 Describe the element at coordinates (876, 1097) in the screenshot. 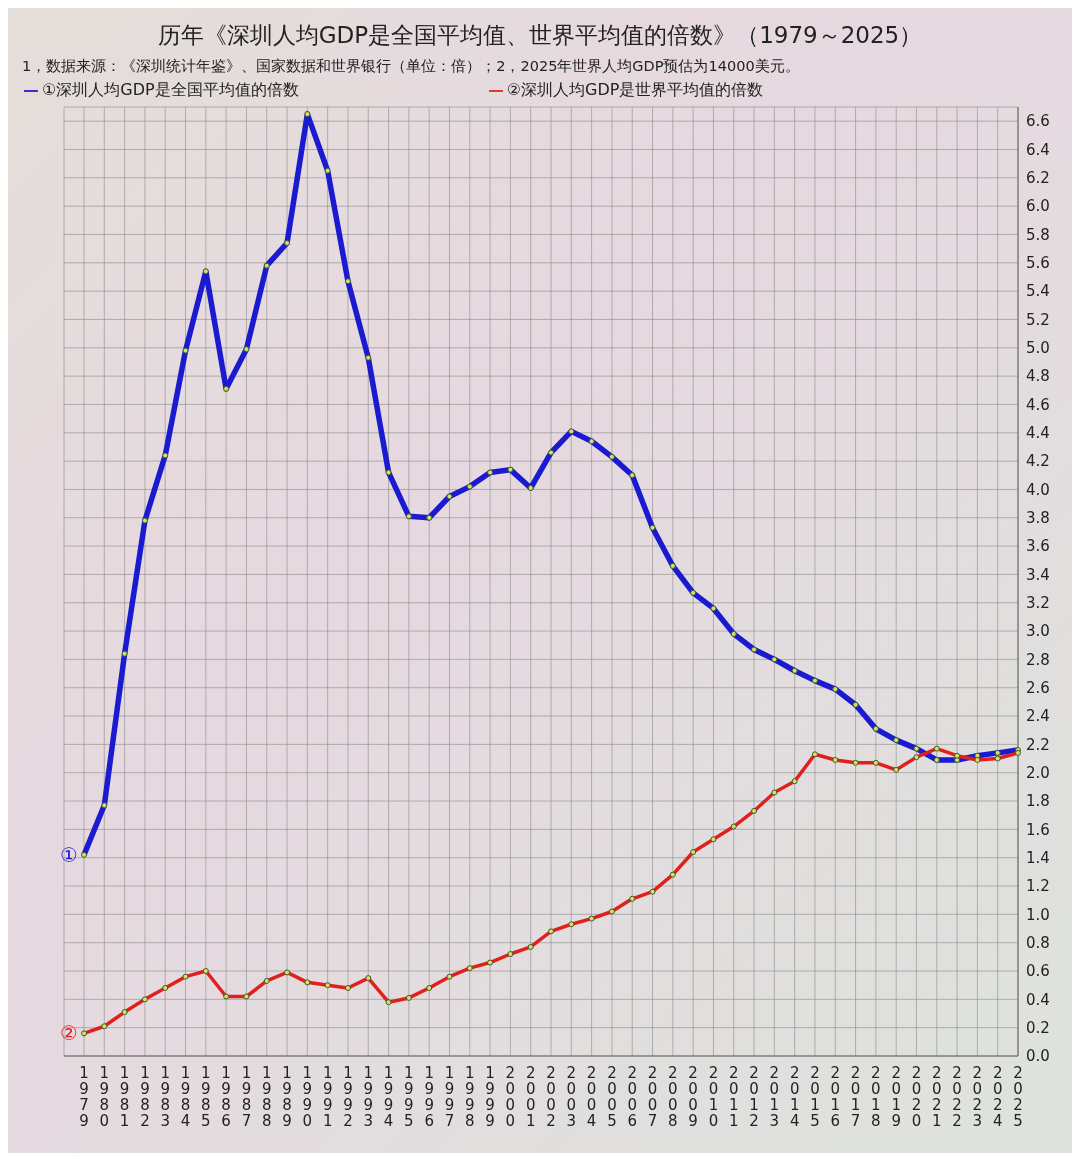

I see `x-tick-label: 2018` at that location.